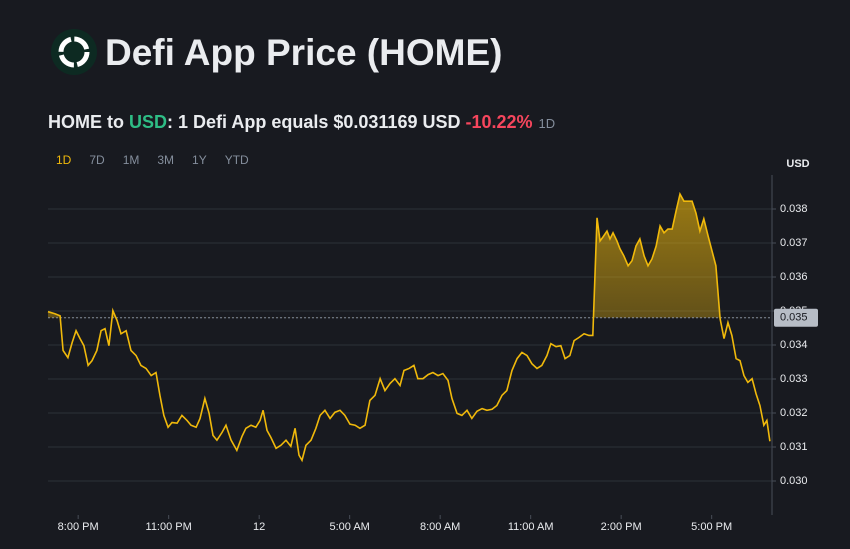 The height and width of the screenshot is (549, 850). I want to click on period: 1D, so click(547, 123).